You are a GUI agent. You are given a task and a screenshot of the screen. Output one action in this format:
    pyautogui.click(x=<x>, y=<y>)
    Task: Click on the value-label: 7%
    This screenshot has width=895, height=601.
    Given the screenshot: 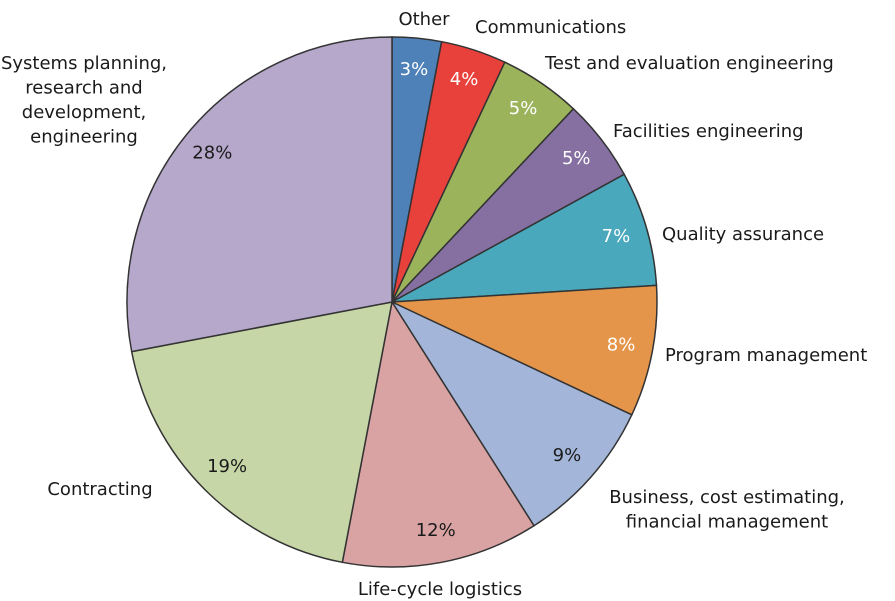 What is the action you would take?
    pyautogui.click(x=616, y=236)
    